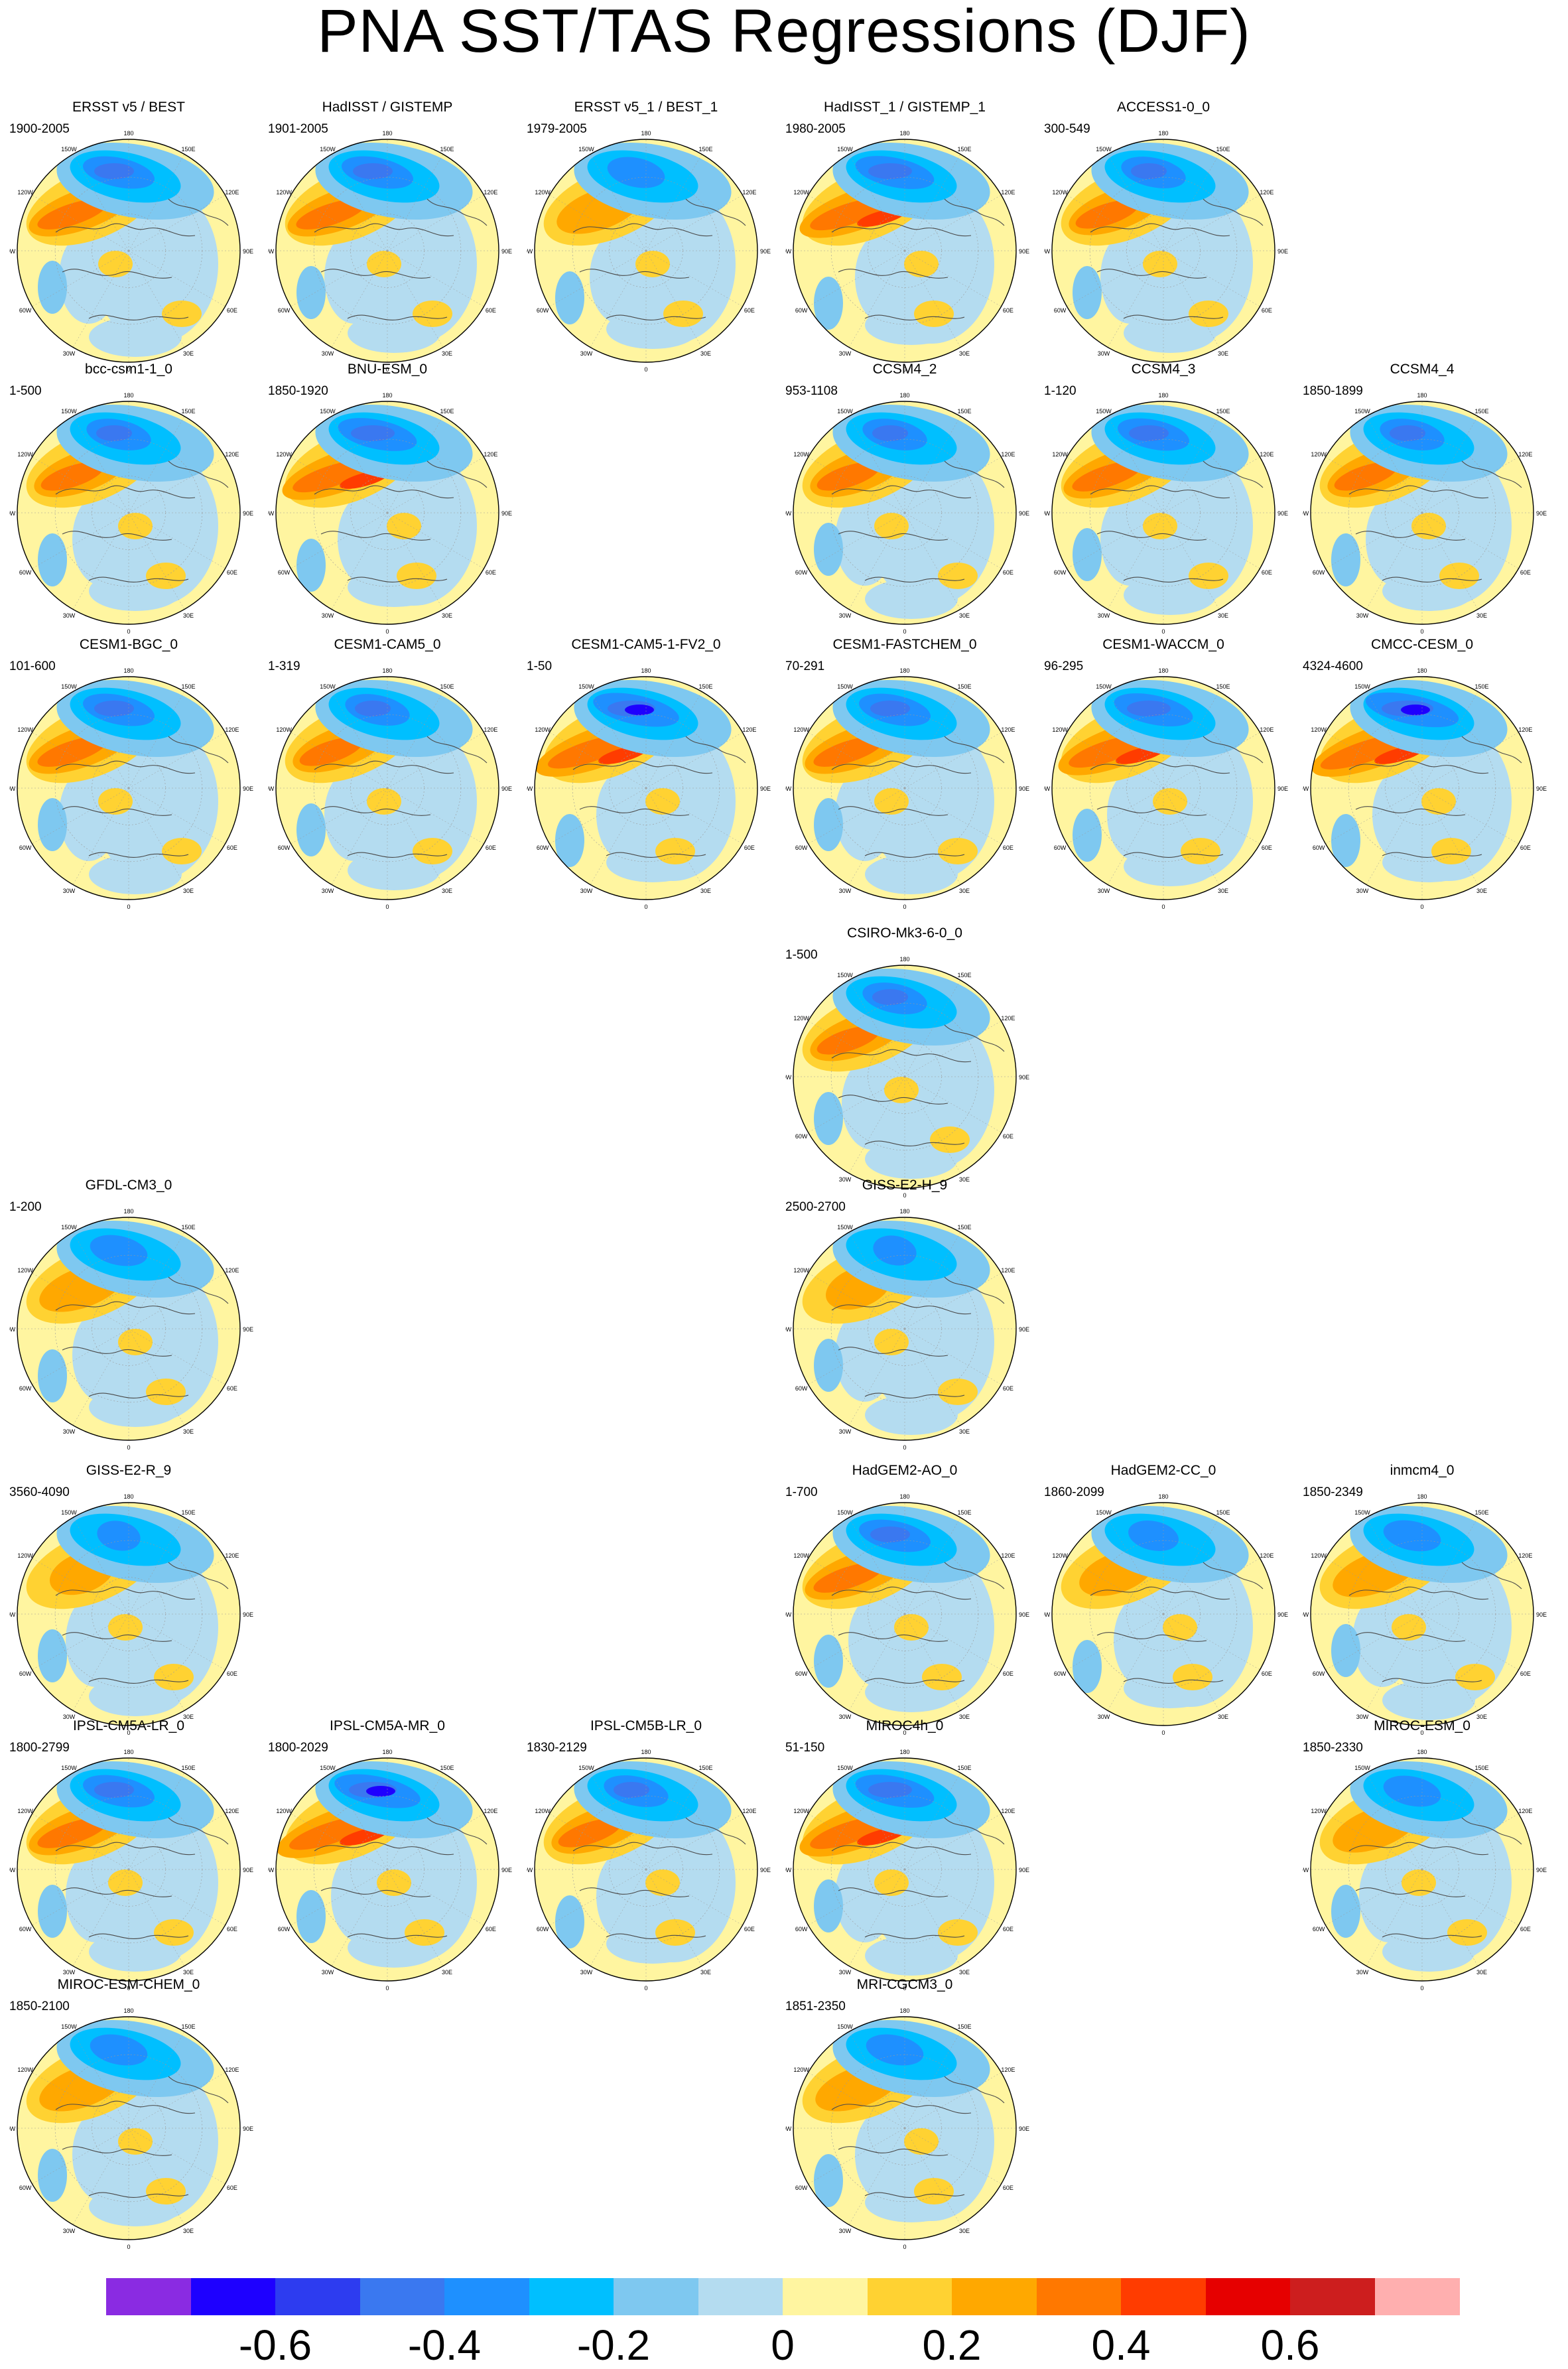 The width and height of the screenshot is (1568, 2369). I want to click on panel-years: 1850-2100, so click(39, 2006).